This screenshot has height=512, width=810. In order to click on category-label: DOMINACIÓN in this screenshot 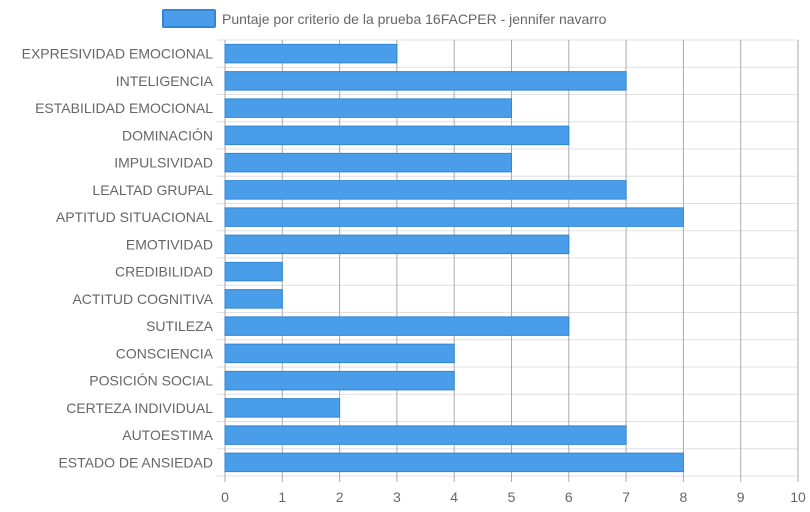, I will do `click(167, 135)`.